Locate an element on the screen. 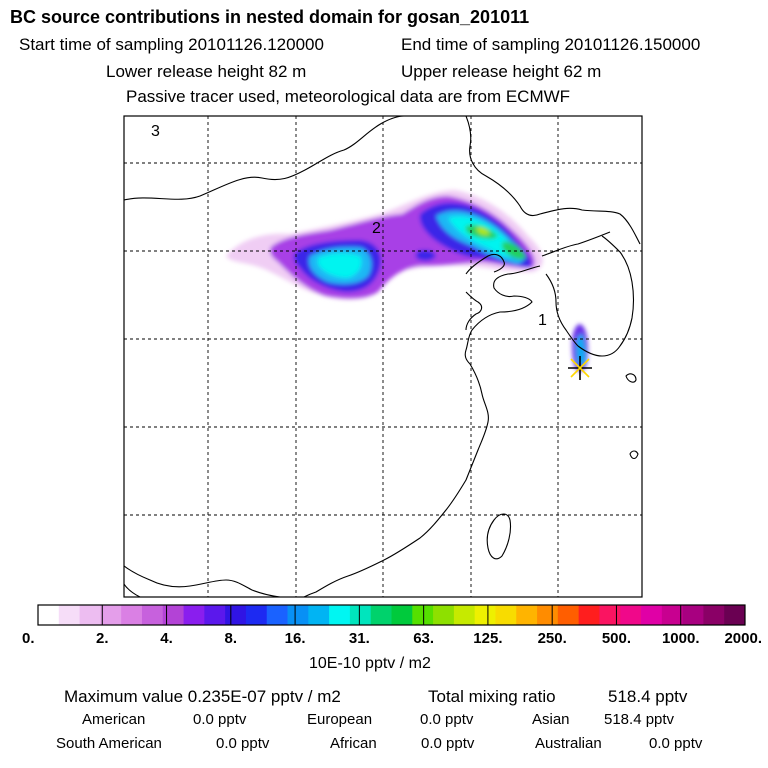 The height and width of the screenshot is (768, 768). region-value-african: 0.0 pptv is located at coordinates (448, 743).